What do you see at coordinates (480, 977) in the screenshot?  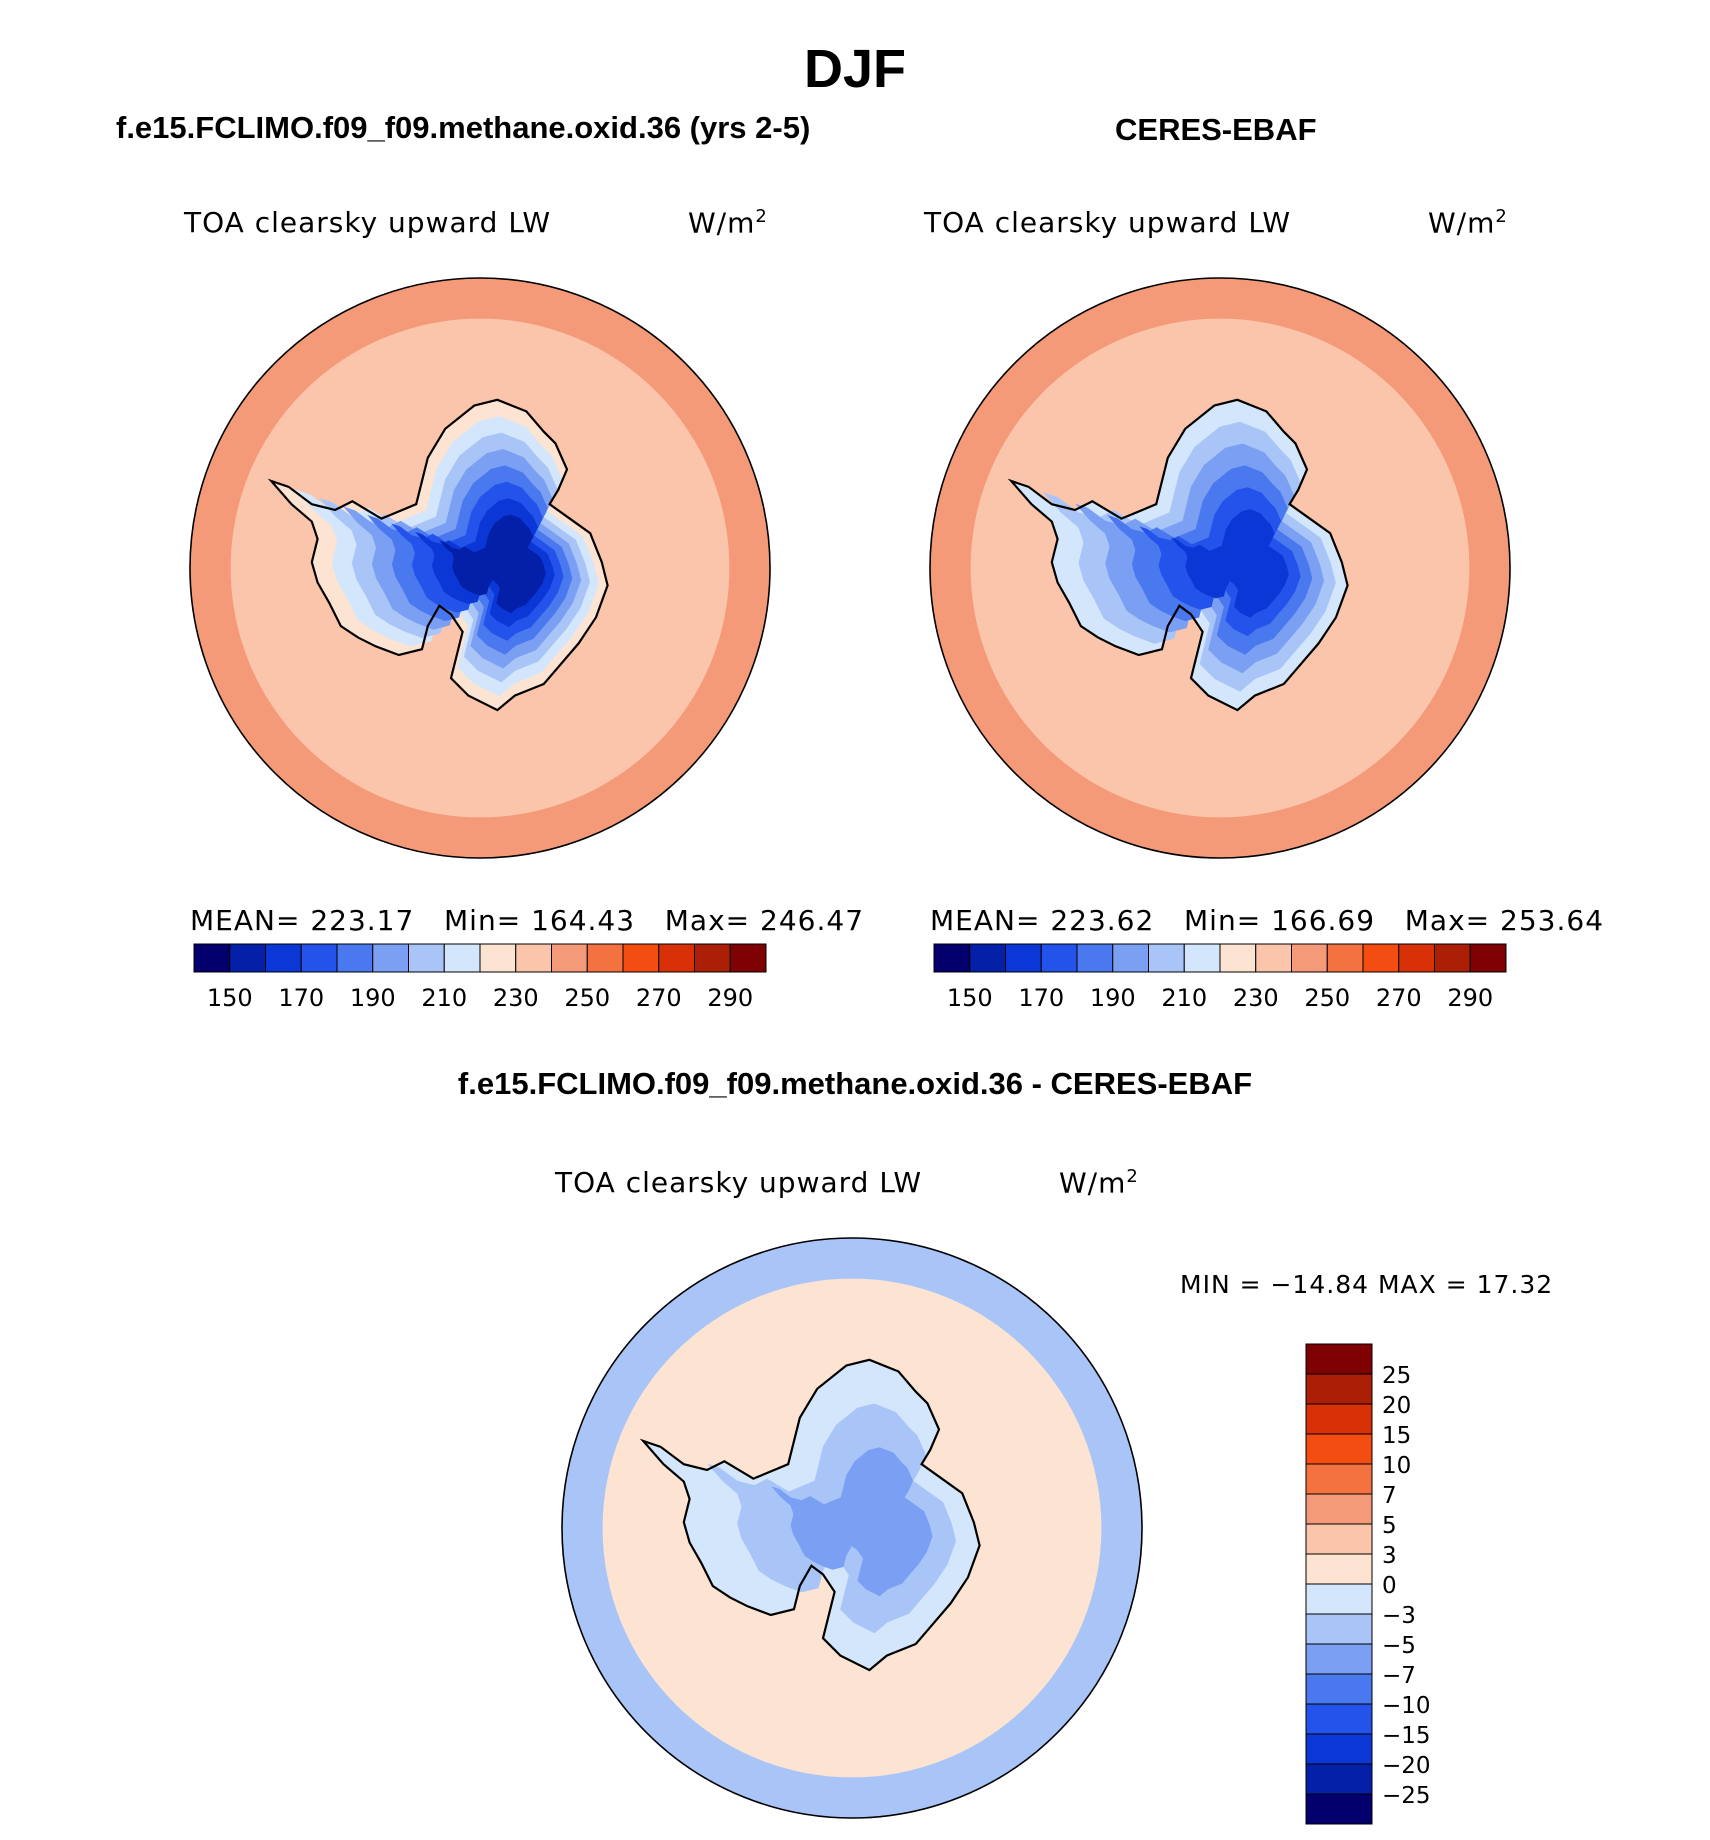 I see `panel-left-colorbar: 150 170 190 210 230 250 270 290` at bounding box center [480, 977].